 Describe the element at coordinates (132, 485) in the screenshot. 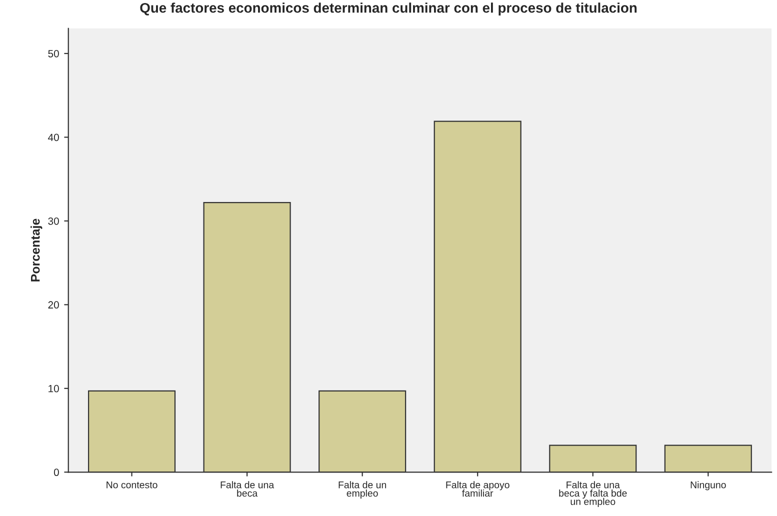

I see `x-tick-label: No contesto` at that location.